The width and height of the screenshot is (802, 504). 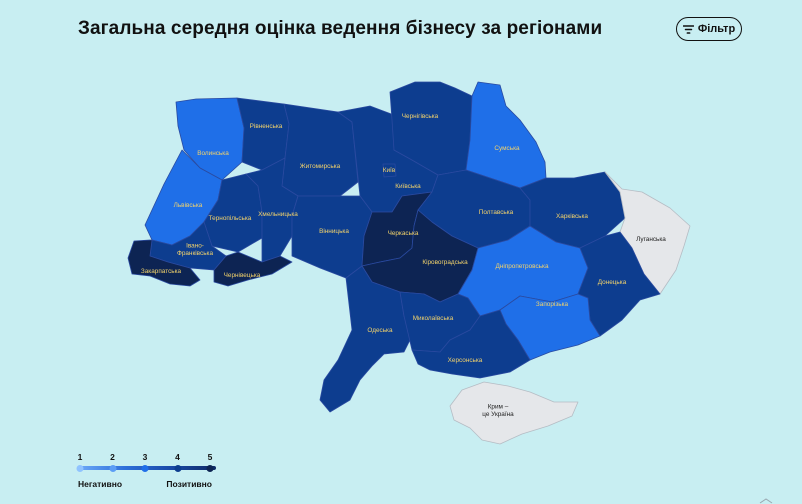 What do you see at coordinates (230, 218) in the screenshot?
I see `region-label-ternopilska: Тернопільська` at bounding box center [230, 218].